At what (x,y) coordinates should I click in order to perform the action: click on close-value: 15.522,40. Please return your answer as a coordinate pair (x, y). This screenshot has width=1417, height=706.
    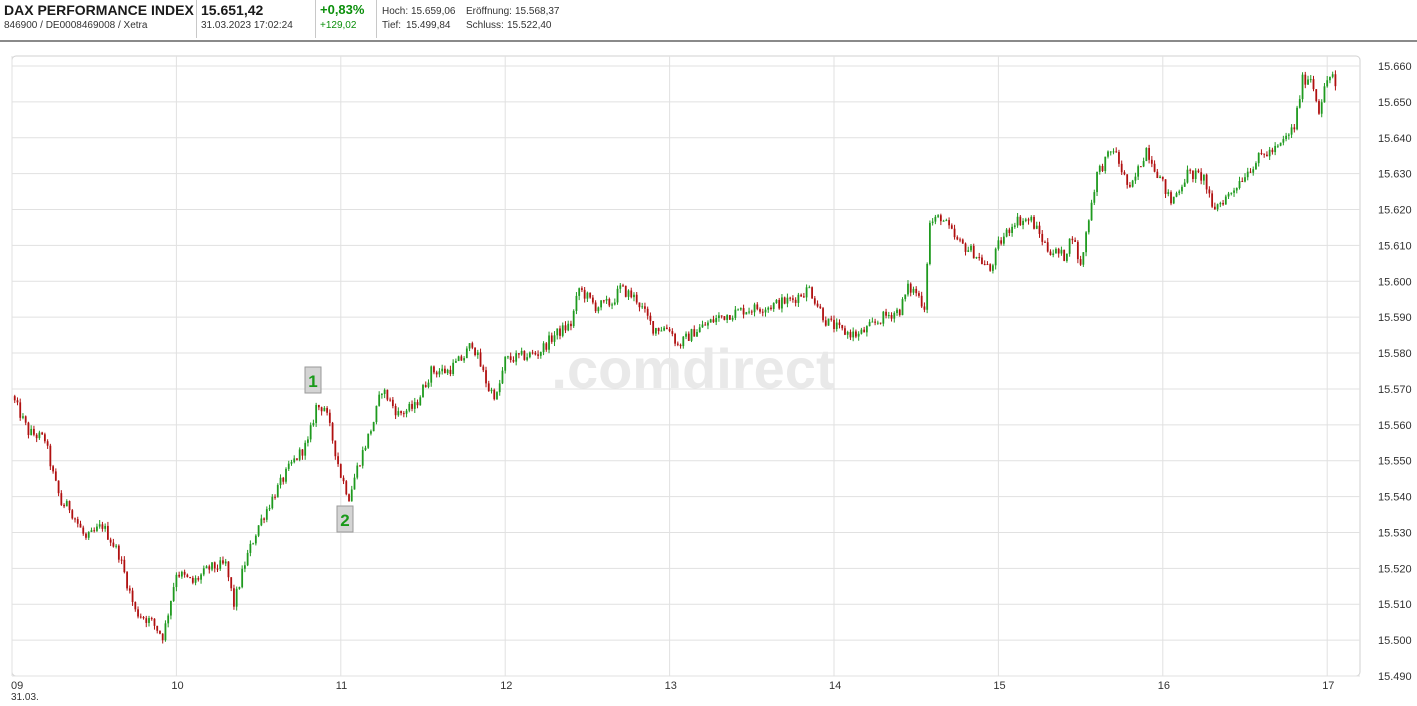
    Looking at the image, I should click on (529, 25).